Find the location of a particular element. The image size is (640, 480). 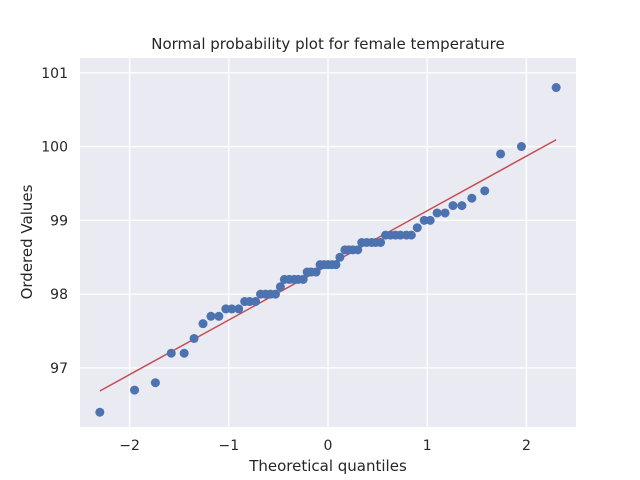

x-tick-label: −1 is located at coordinates (228, 446).